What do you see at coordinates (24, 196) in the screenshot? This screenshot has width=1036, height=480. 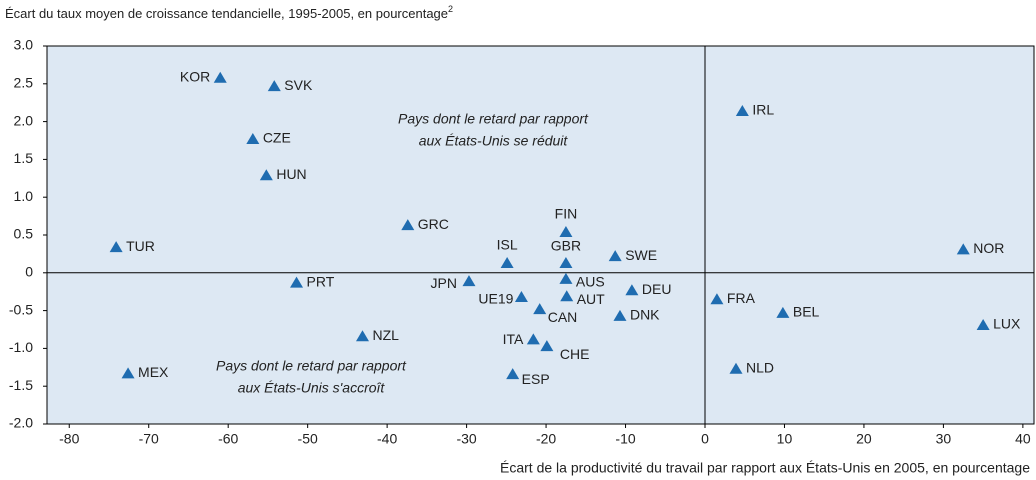 I see `y-tick-label: 1.0` at bounding box center [24, 196].